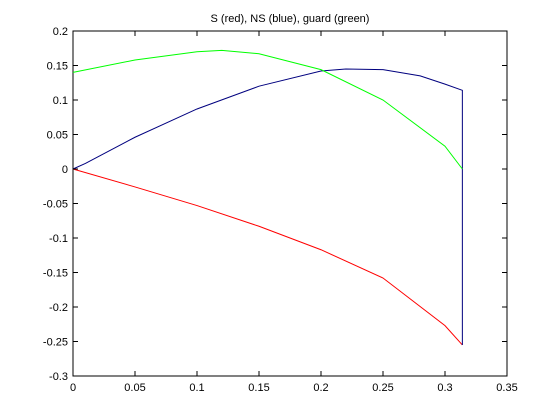 The image size is (560, 420). Describe the element at coordinates (60, 32) in the screenshot. I see `y-tick-label: 0.2` at that location.